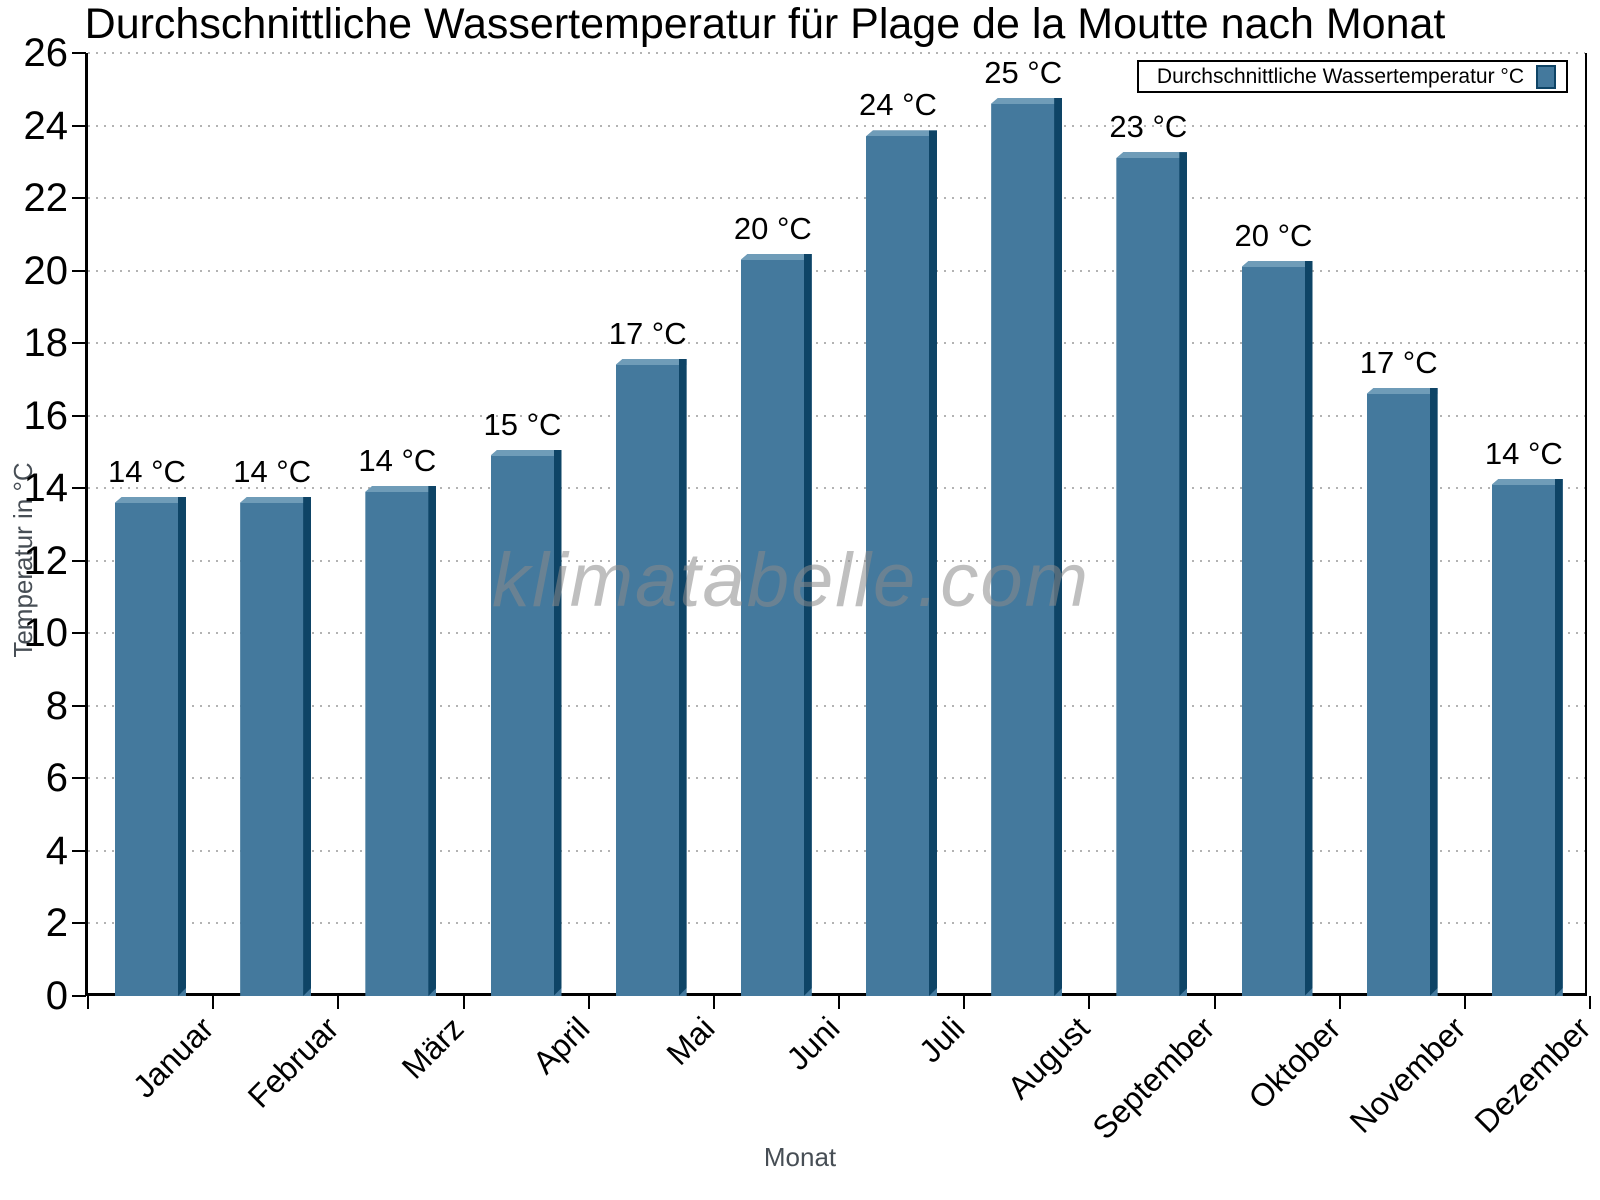  I want to click on bar-juli, so click(901, 563).